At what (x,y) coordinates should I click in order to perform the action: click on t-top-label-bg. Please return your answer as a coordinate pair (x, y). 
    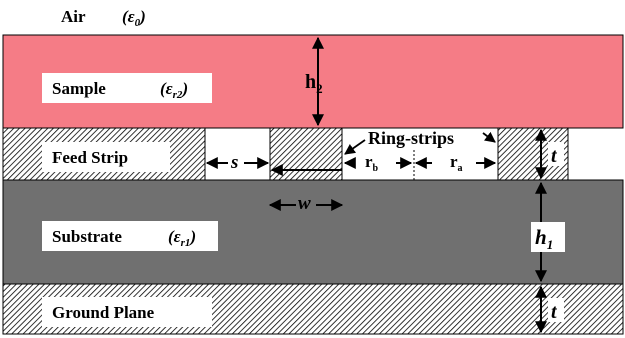
    Looking at the image, I should click on (556, 154).